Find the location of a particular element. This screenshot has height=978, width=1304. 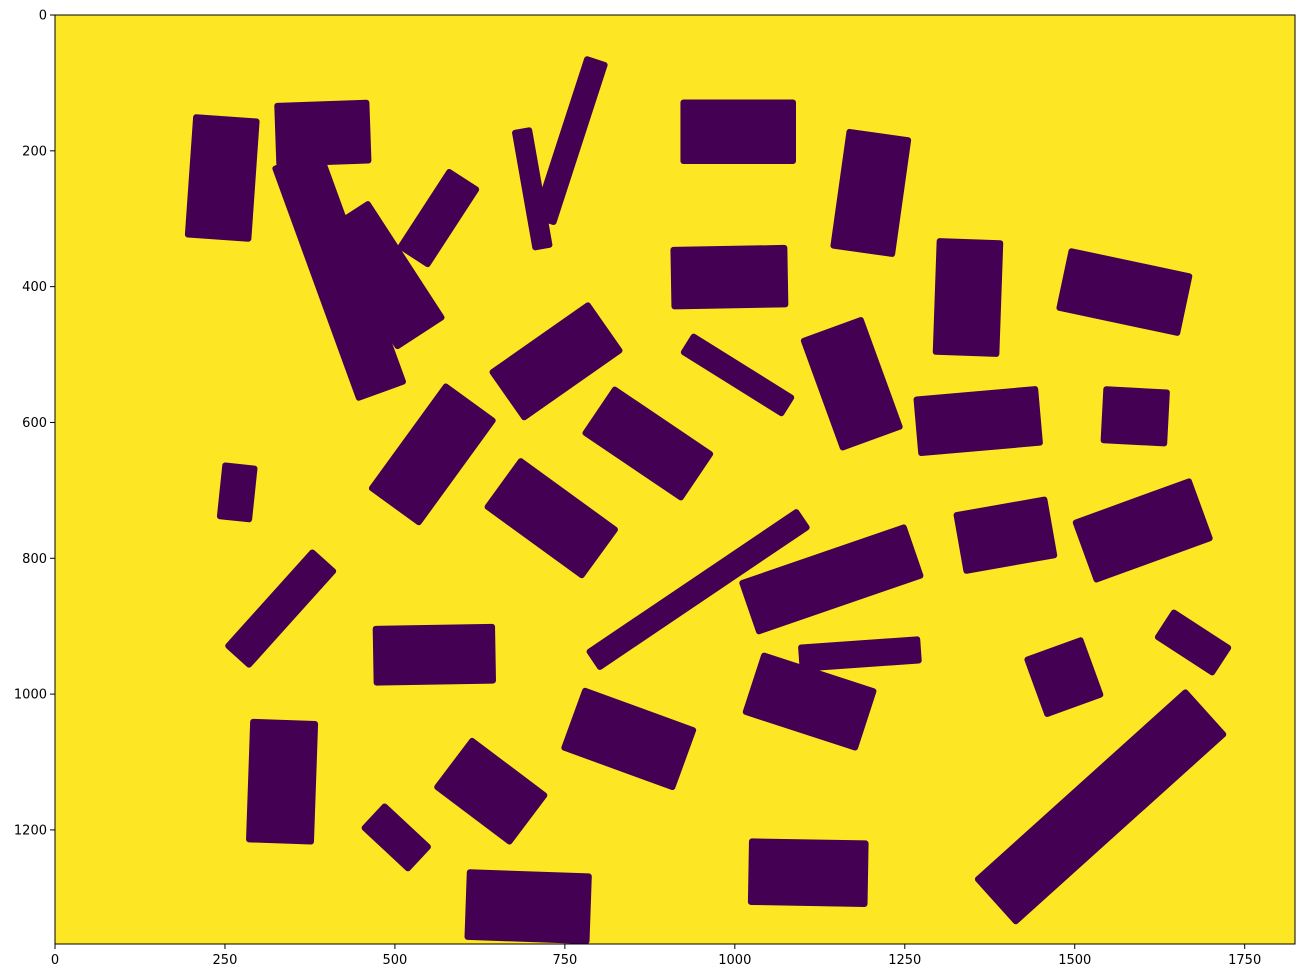

y-tick-label: 0 is located at coordinates (43, 16).